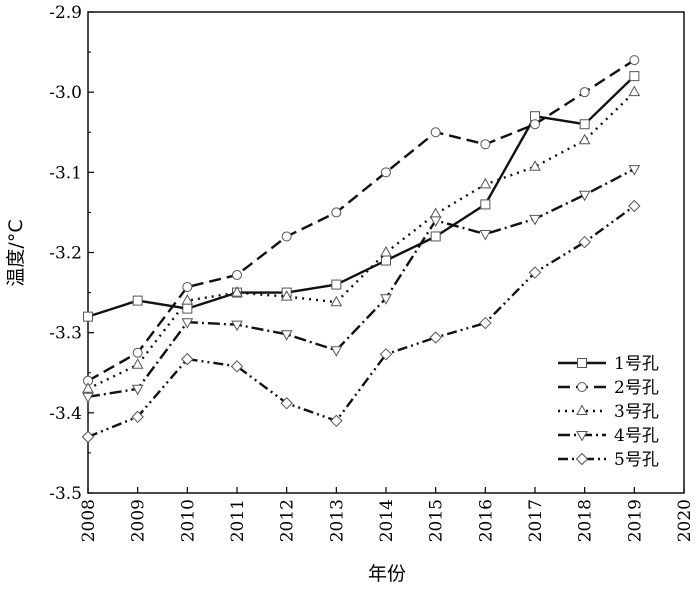 The height and width of the screenshot is (589, 700). What do you see at coordinates (387, 574) in the screenshot?
I see `x-axis-title: 年份` at bounding box center [387, 574].